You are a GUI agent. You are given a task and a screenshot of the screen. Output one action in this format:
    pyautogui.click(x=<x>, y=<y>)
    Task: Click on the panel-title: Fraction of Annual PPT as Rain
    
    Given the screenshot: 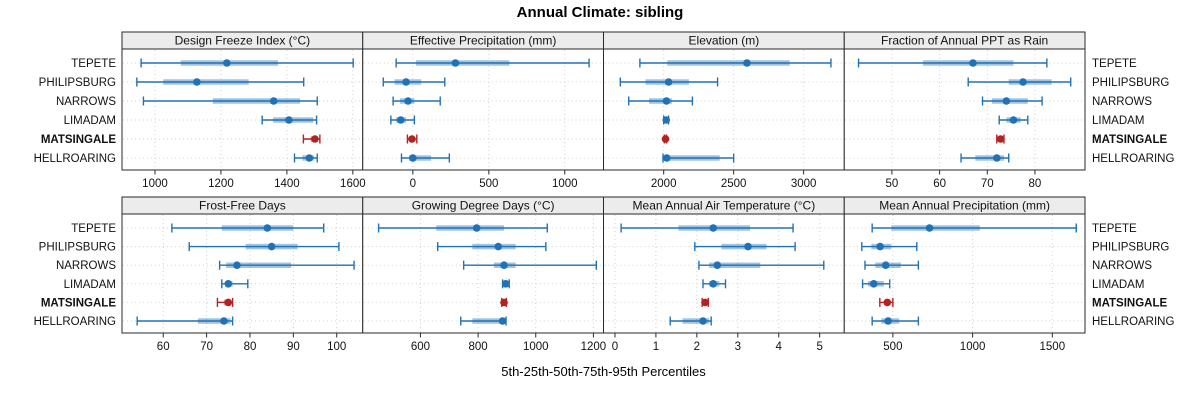 What is the action you would take?
    pyautogui.click(x=964, y=41)
    